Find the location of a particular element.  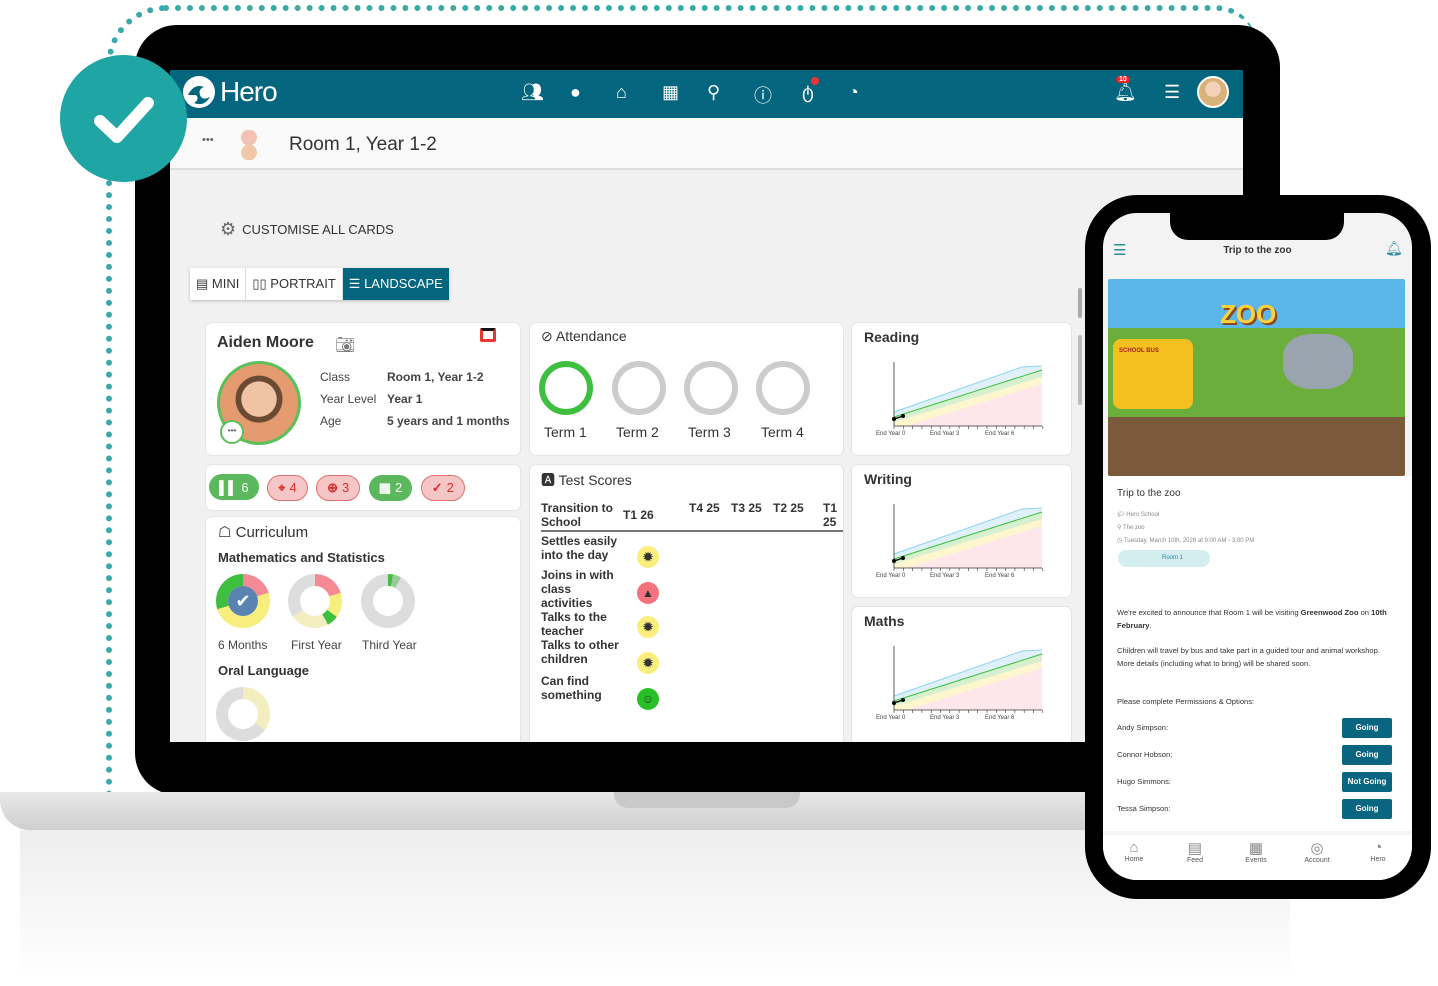

view-toggle: ▤ MINI ▯▯ PORTRAIT ☰ LANDSCAPE is located at coordinates (319, 284).